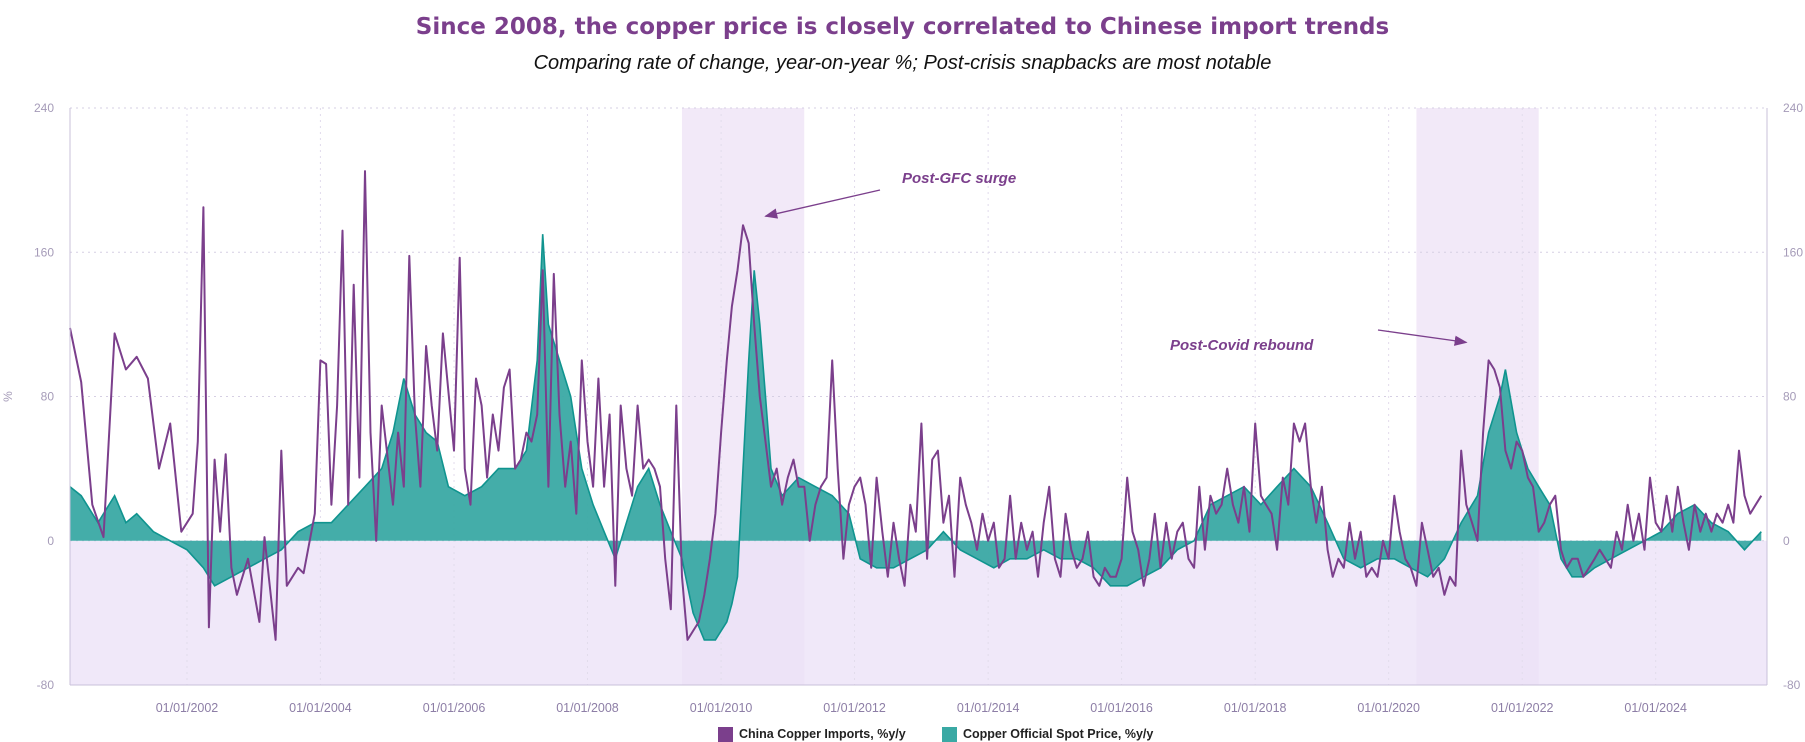 The image size is (1805, 742). What do you see at coordinates (949, 734) in the screenshot?
I see `legend-swatch-spot-price` at bounding box center [949, 734].